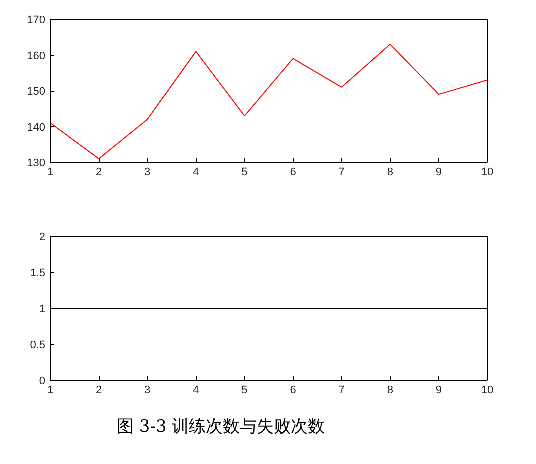  What do you see at coordinates (36, 20) in the screenshot?
I see `y-tick-label: 170` at bounding box center [36, 20].